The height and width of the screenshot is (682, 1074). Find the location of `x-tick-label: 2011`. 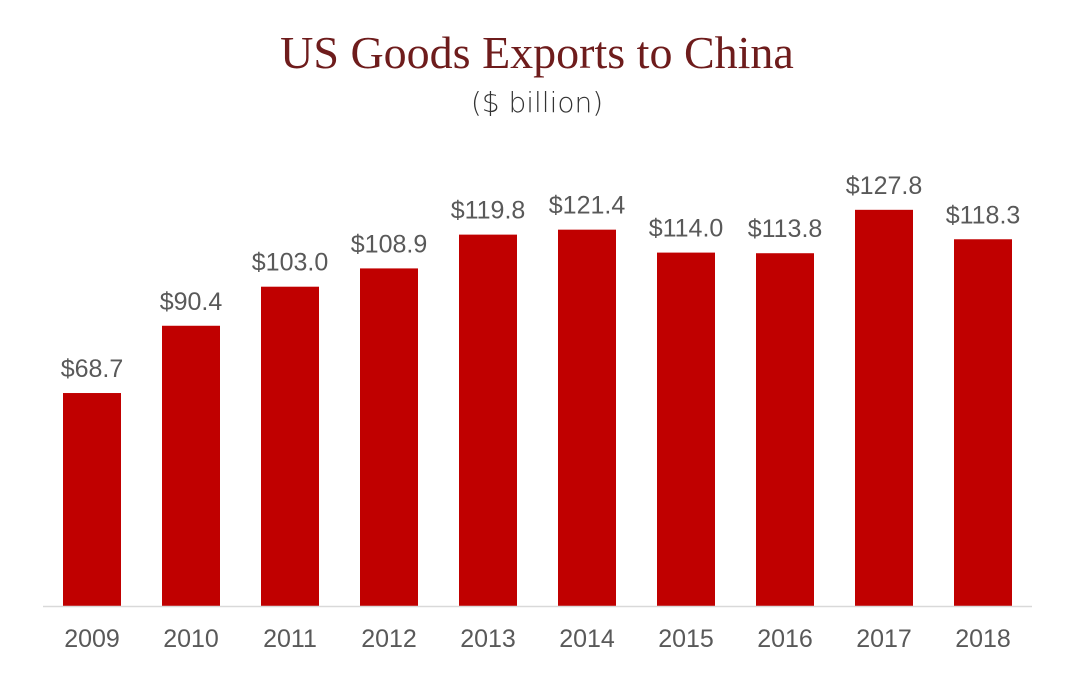

x-tick-label: 2011 is located at coordinates (290, 639).